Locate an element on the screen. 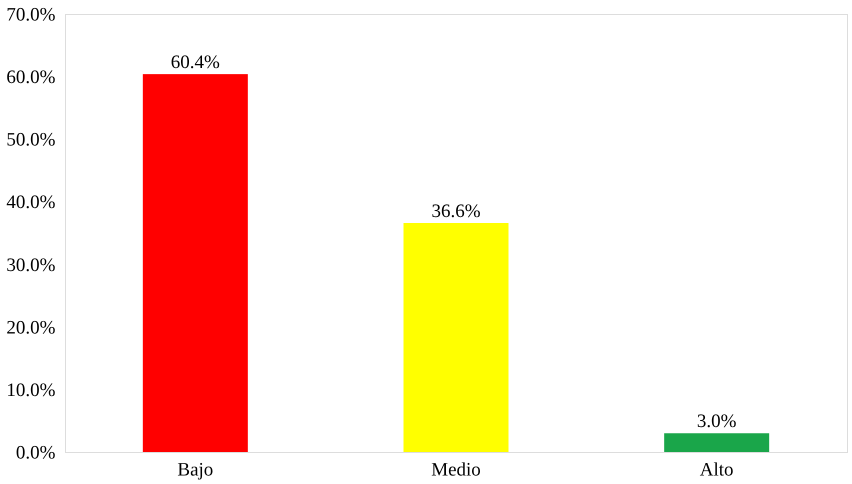  y-tick-label: 30.0% is located at coordinates (31, 265).